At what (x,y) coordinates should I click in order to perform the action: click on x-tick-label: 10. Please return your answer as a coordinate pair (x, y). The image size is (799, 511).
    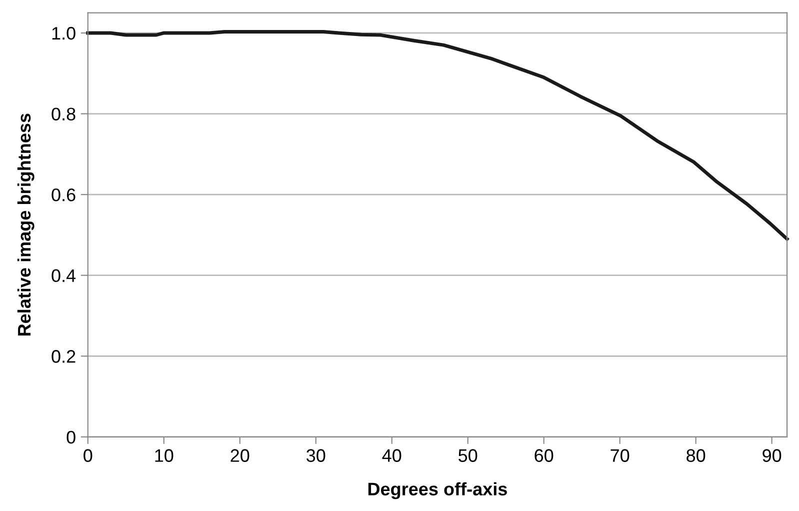
    Looking at the image, I should click on (164, 455).